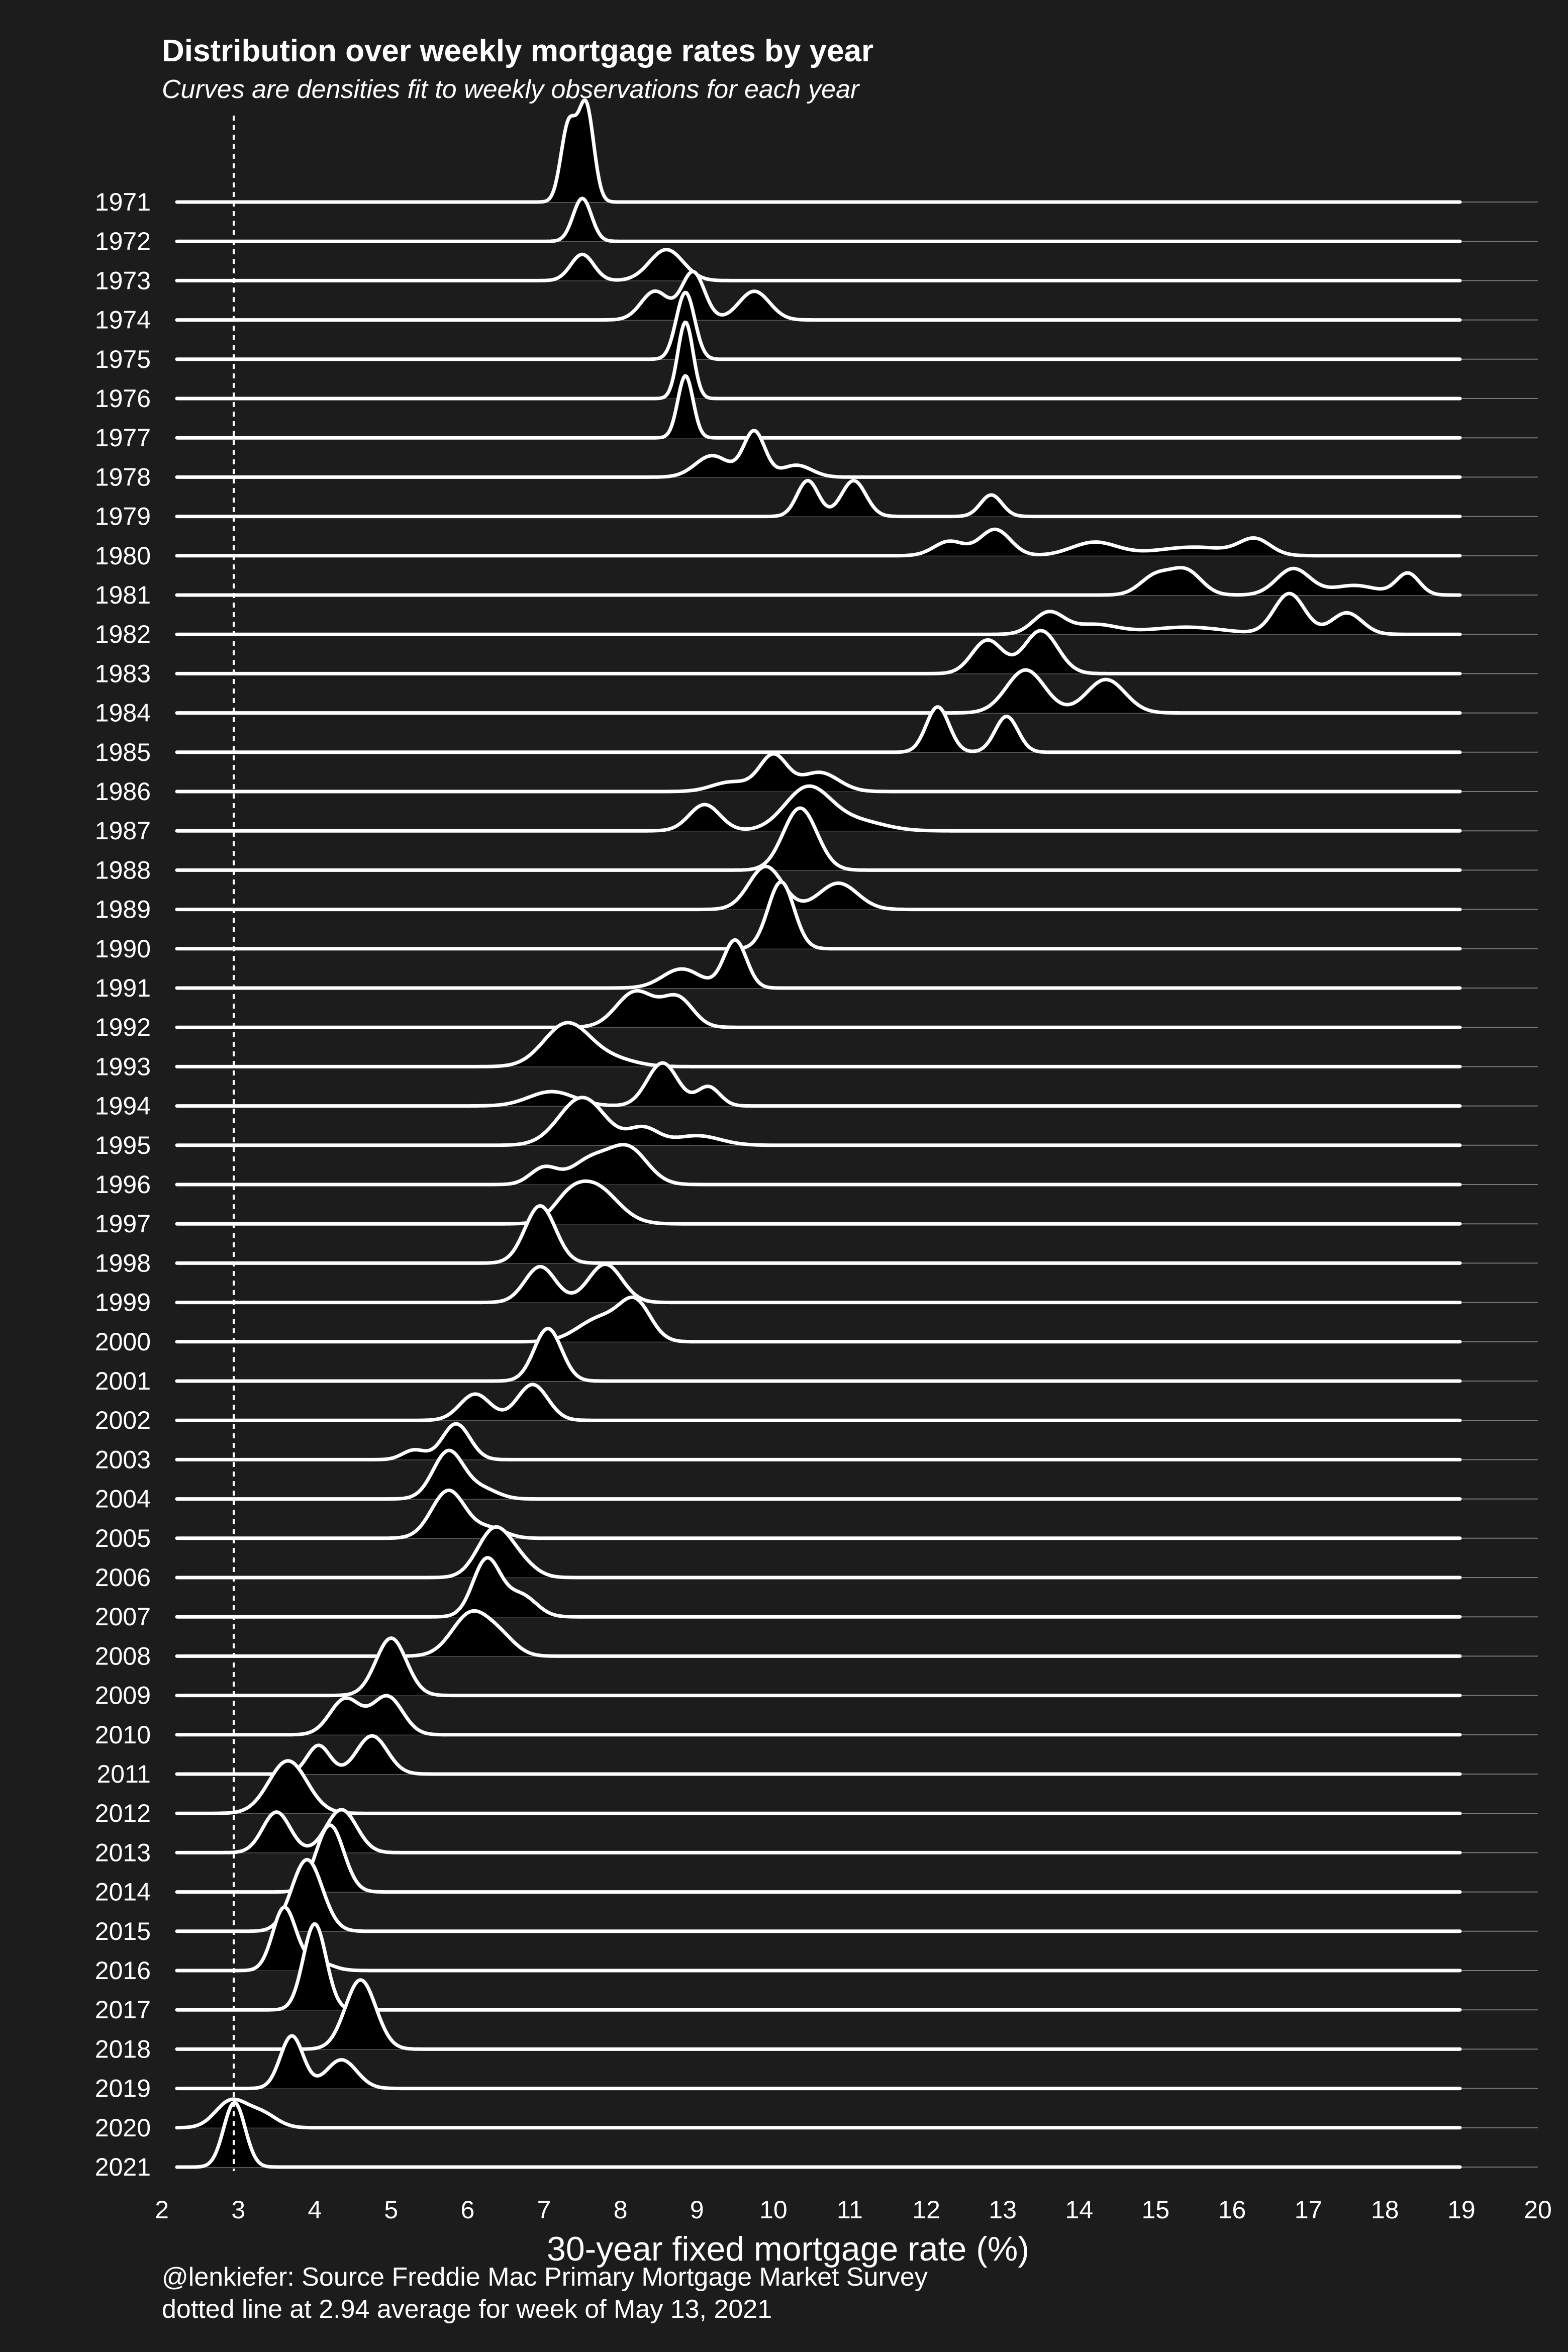  I want to click on y-tick-label: 2005, so click(123, 1538).